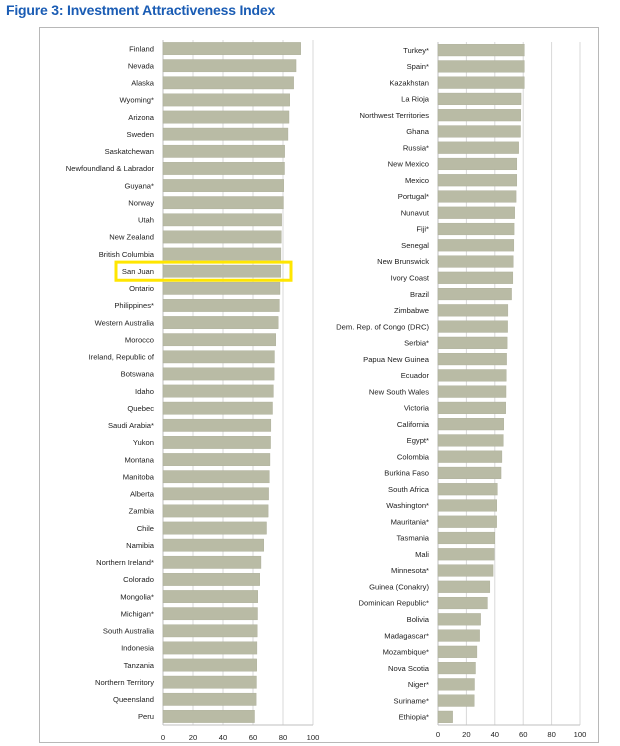 The width and height of the screenshot is (620, 746). I want to click on left-x-tick-label: 100, so click(313, 737).